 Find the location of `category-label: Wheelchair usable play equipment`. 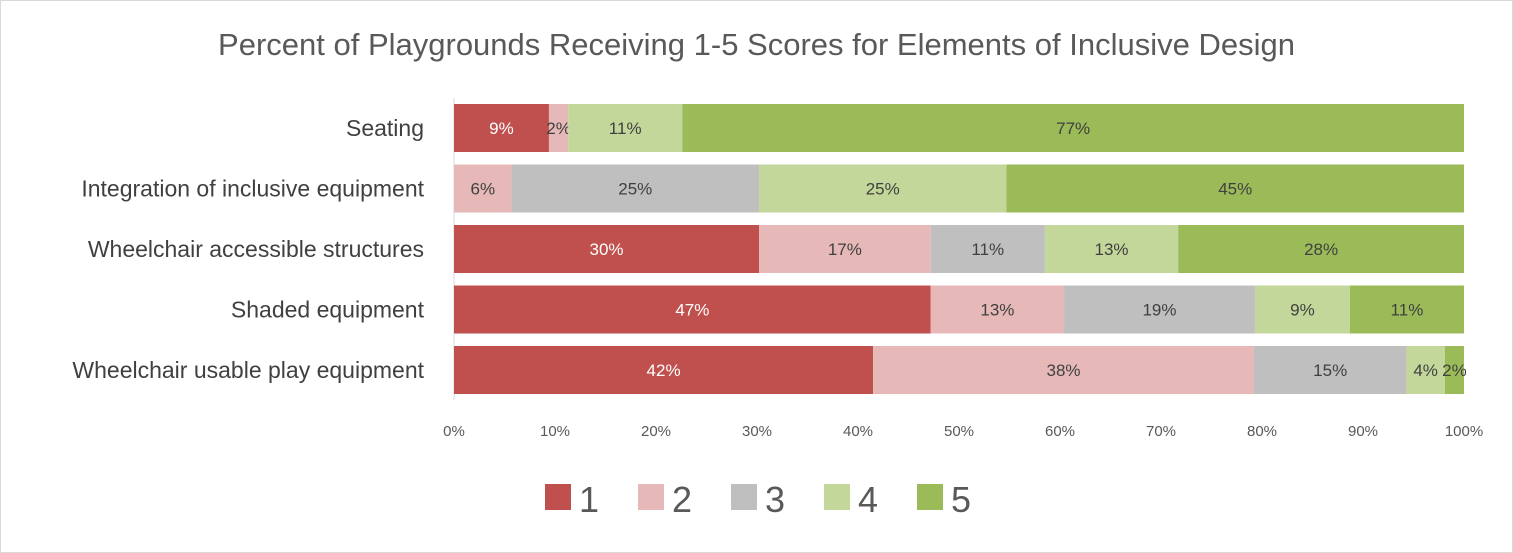

category-label: Wheelchair usable play equipment is located at coordinates (248, 370).